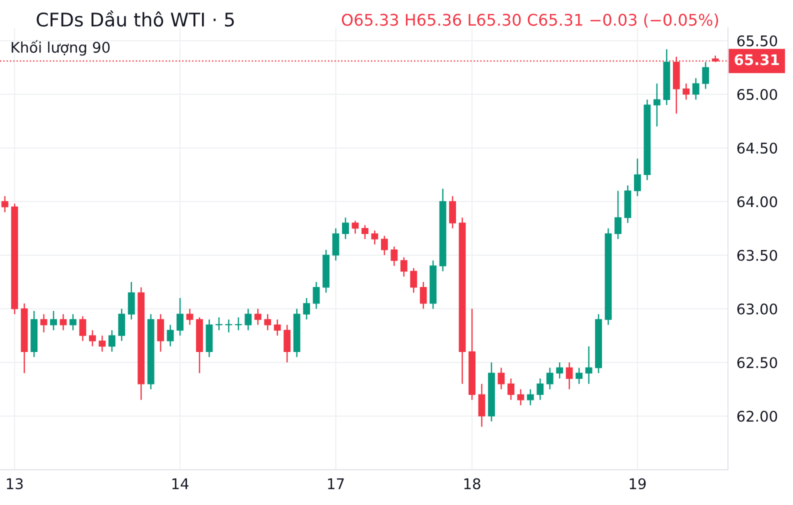 The image size is (793, 505). I want to click on y-tick-label: 65.00, so click(757, 94).